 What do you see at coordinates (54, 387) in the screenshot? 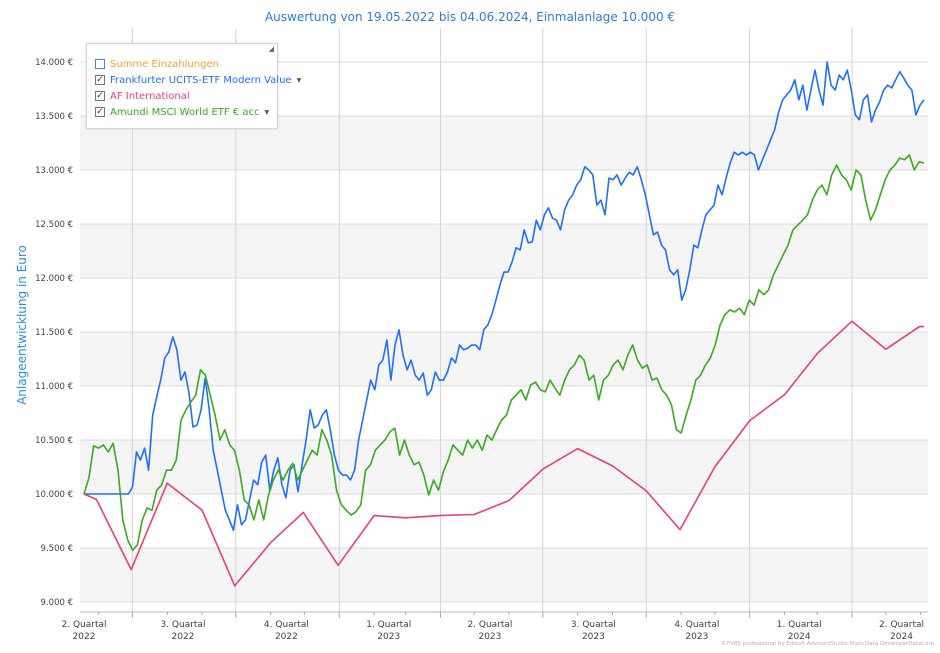
I see `y-tick-label: 11.000 €` at bounding box center [54, 387].